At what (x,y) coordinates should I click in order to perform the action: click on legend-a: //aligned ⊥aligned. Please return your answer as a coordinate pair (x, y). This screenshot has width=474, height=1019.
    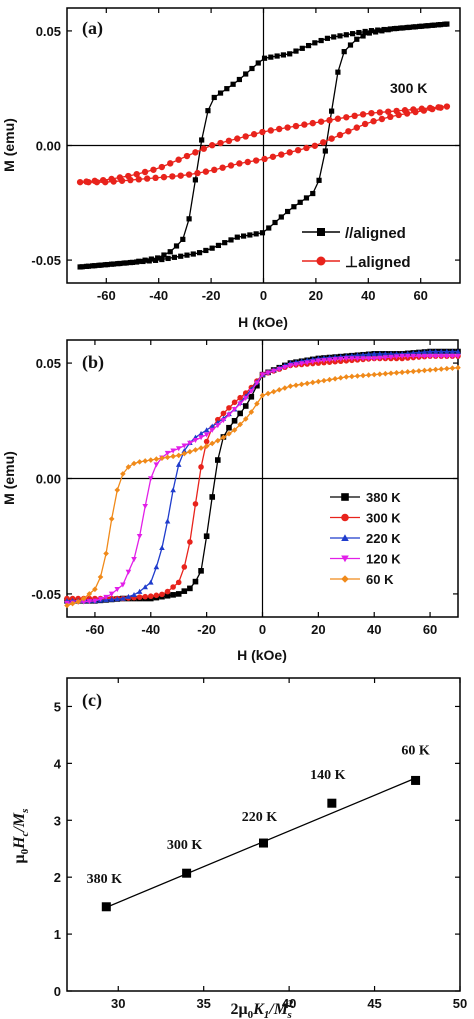
    Looking at the image, I should click on (356, 248).